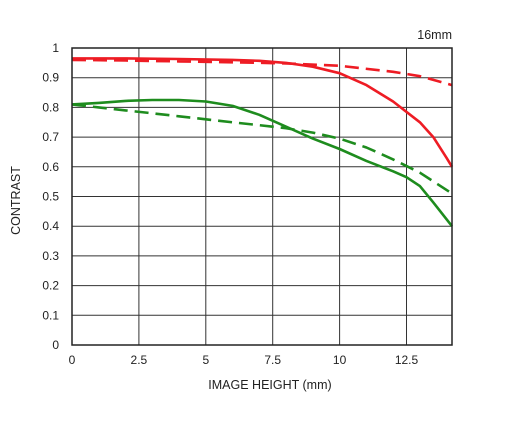 Image resolution: width=519 pixels, height=422 pixels. I want to click on y-tick-label: 0.5, so click(50, 197).